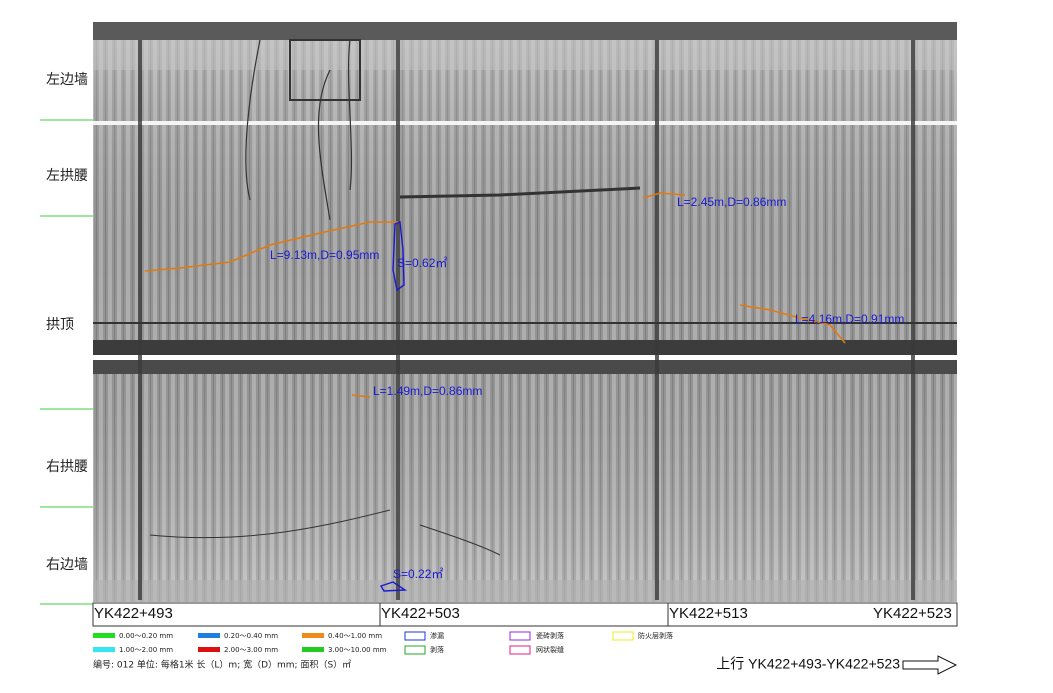 The image size is (1053, 693). I want to click on zone-label: 左拱腰, so click(67, 176).